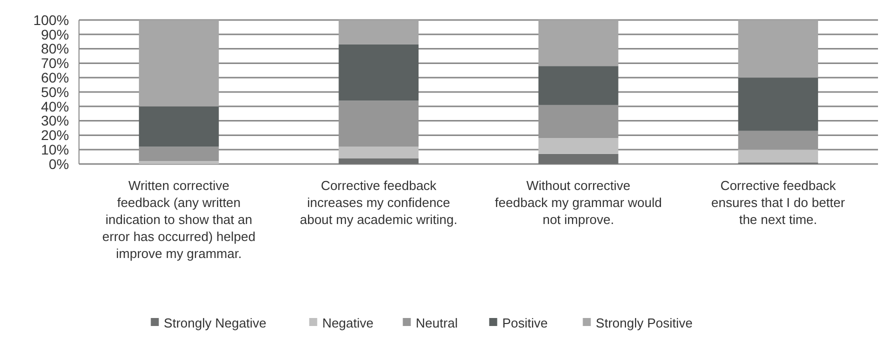 Image resolution: width=892 pixels, height=343 pixels. What do you see at coordinates (525, 323) in the screenshot?
I see `legend-label: Positive` at bounding box center [525, 323].